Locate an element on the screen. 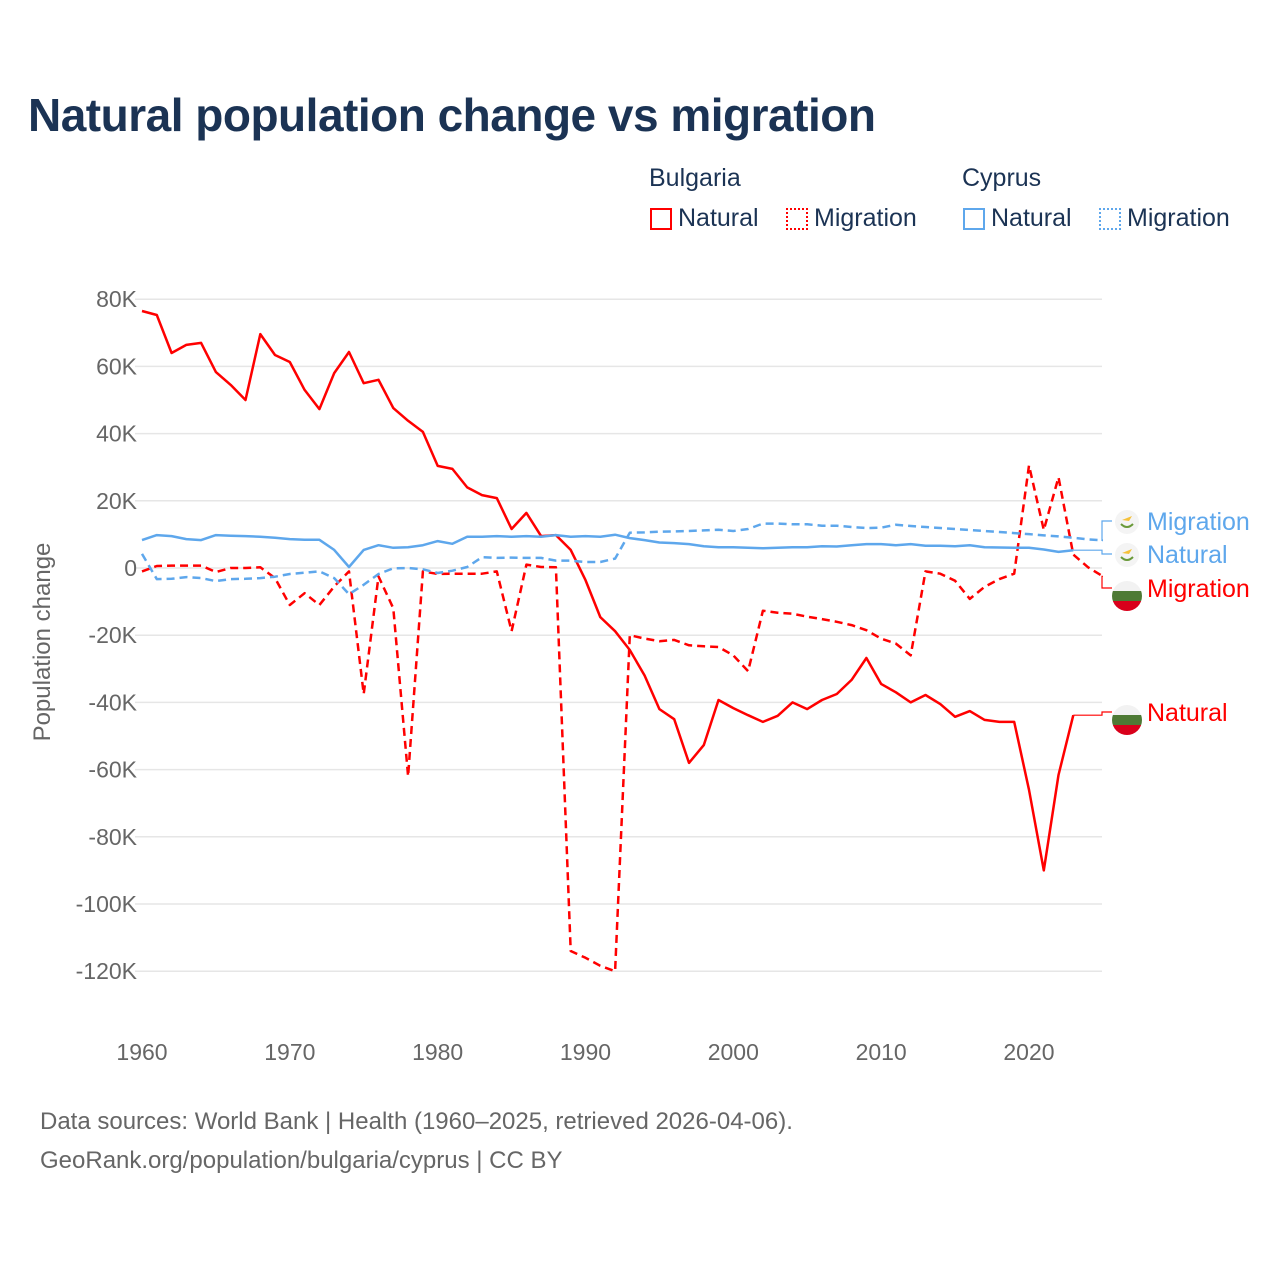 Image resolution: width=1280 pixels, height=1280 pixels. x-tick-label: 2000 is located at coordinates (733, 1052).